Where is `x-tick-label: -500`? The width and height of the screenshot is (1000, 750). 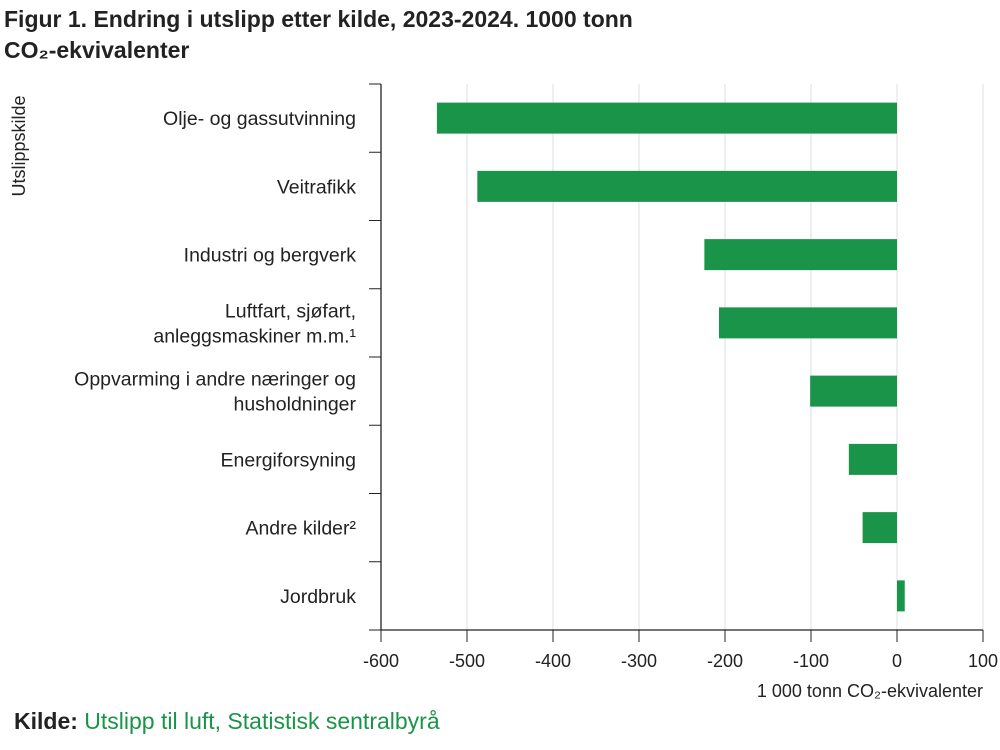 x-tick-label: -500 is located at coordinates (467, 661).